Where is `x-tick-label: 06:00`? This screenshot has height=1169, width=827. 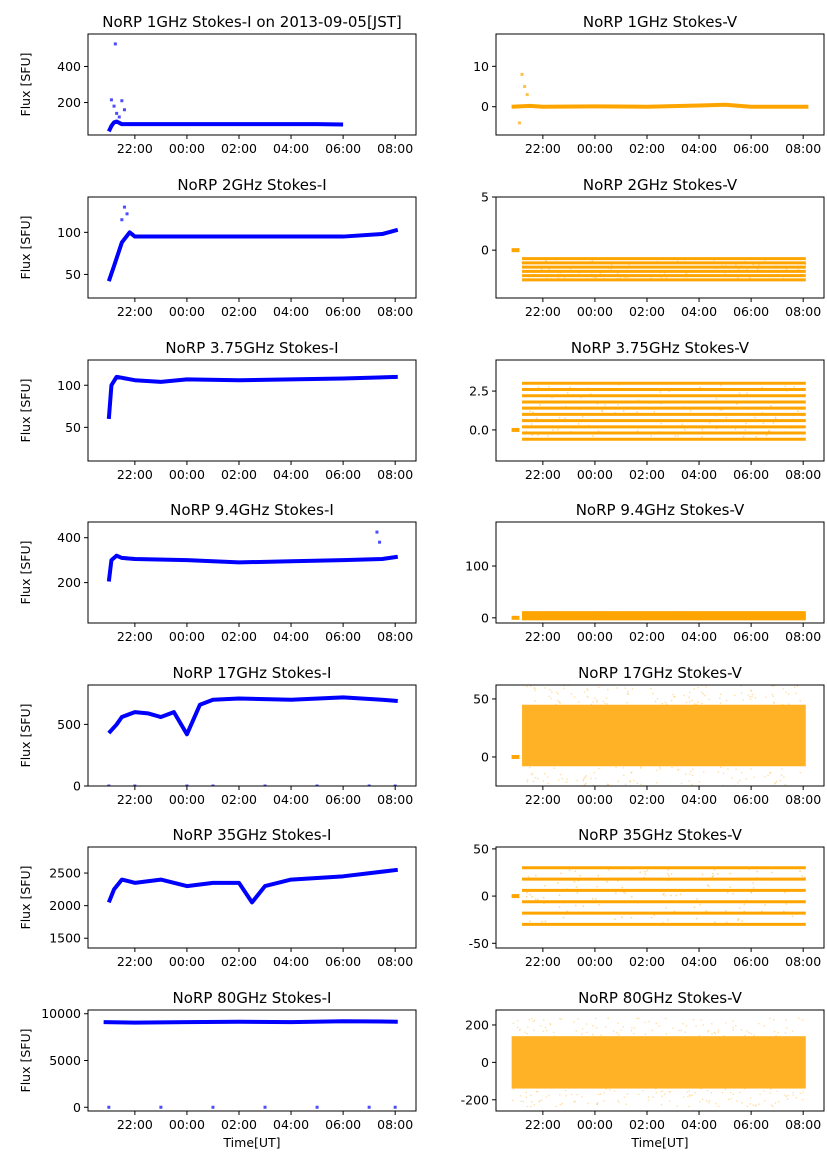 x-tick-label: 06:00 is located at coordinates (343, 474).